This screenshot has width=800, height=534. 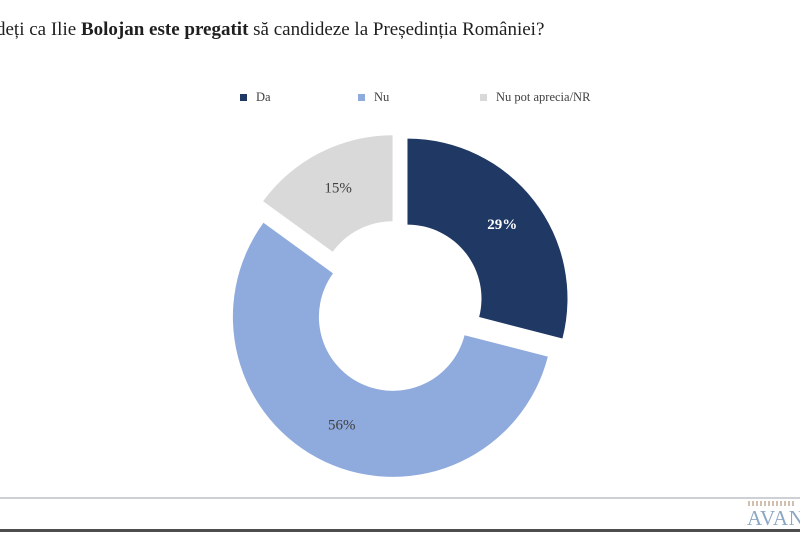 I want to click on footer-separator-line, so click(x=400, y=498).